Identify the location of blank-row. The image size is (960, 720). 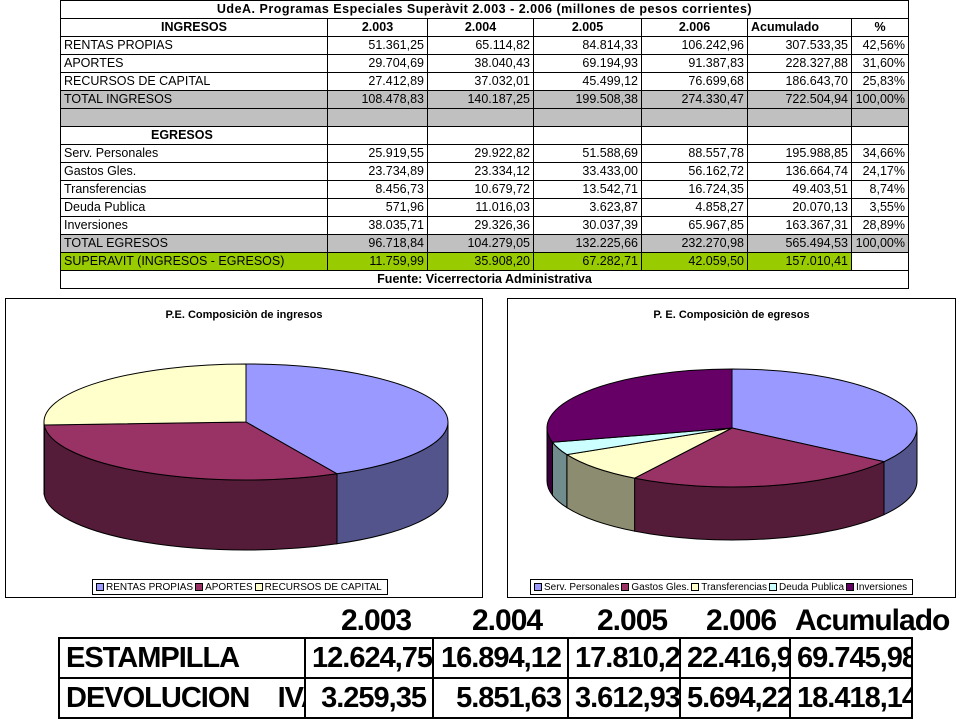
(484, 117).